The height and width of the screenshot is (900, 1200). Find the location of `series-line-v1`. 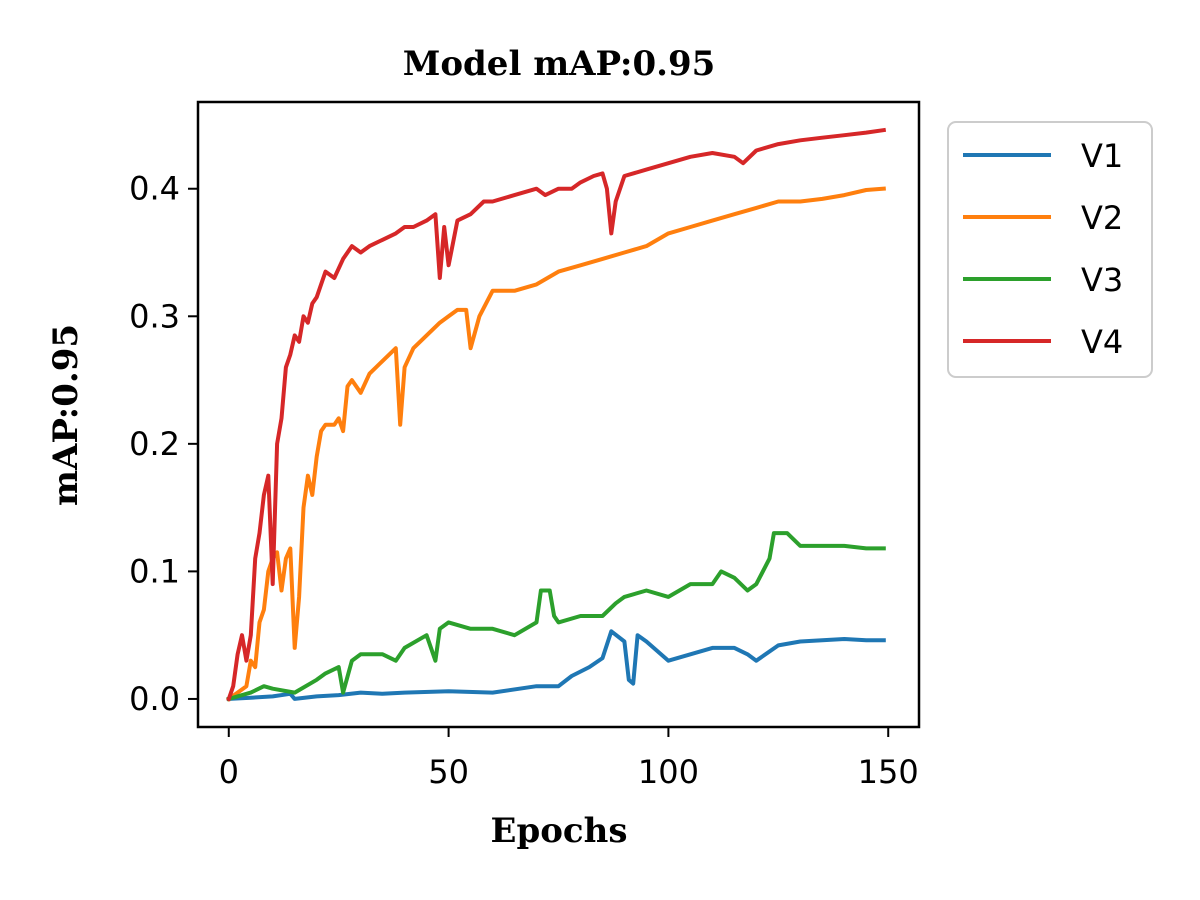

series-line-v1 is located at coordinates (556, 665).